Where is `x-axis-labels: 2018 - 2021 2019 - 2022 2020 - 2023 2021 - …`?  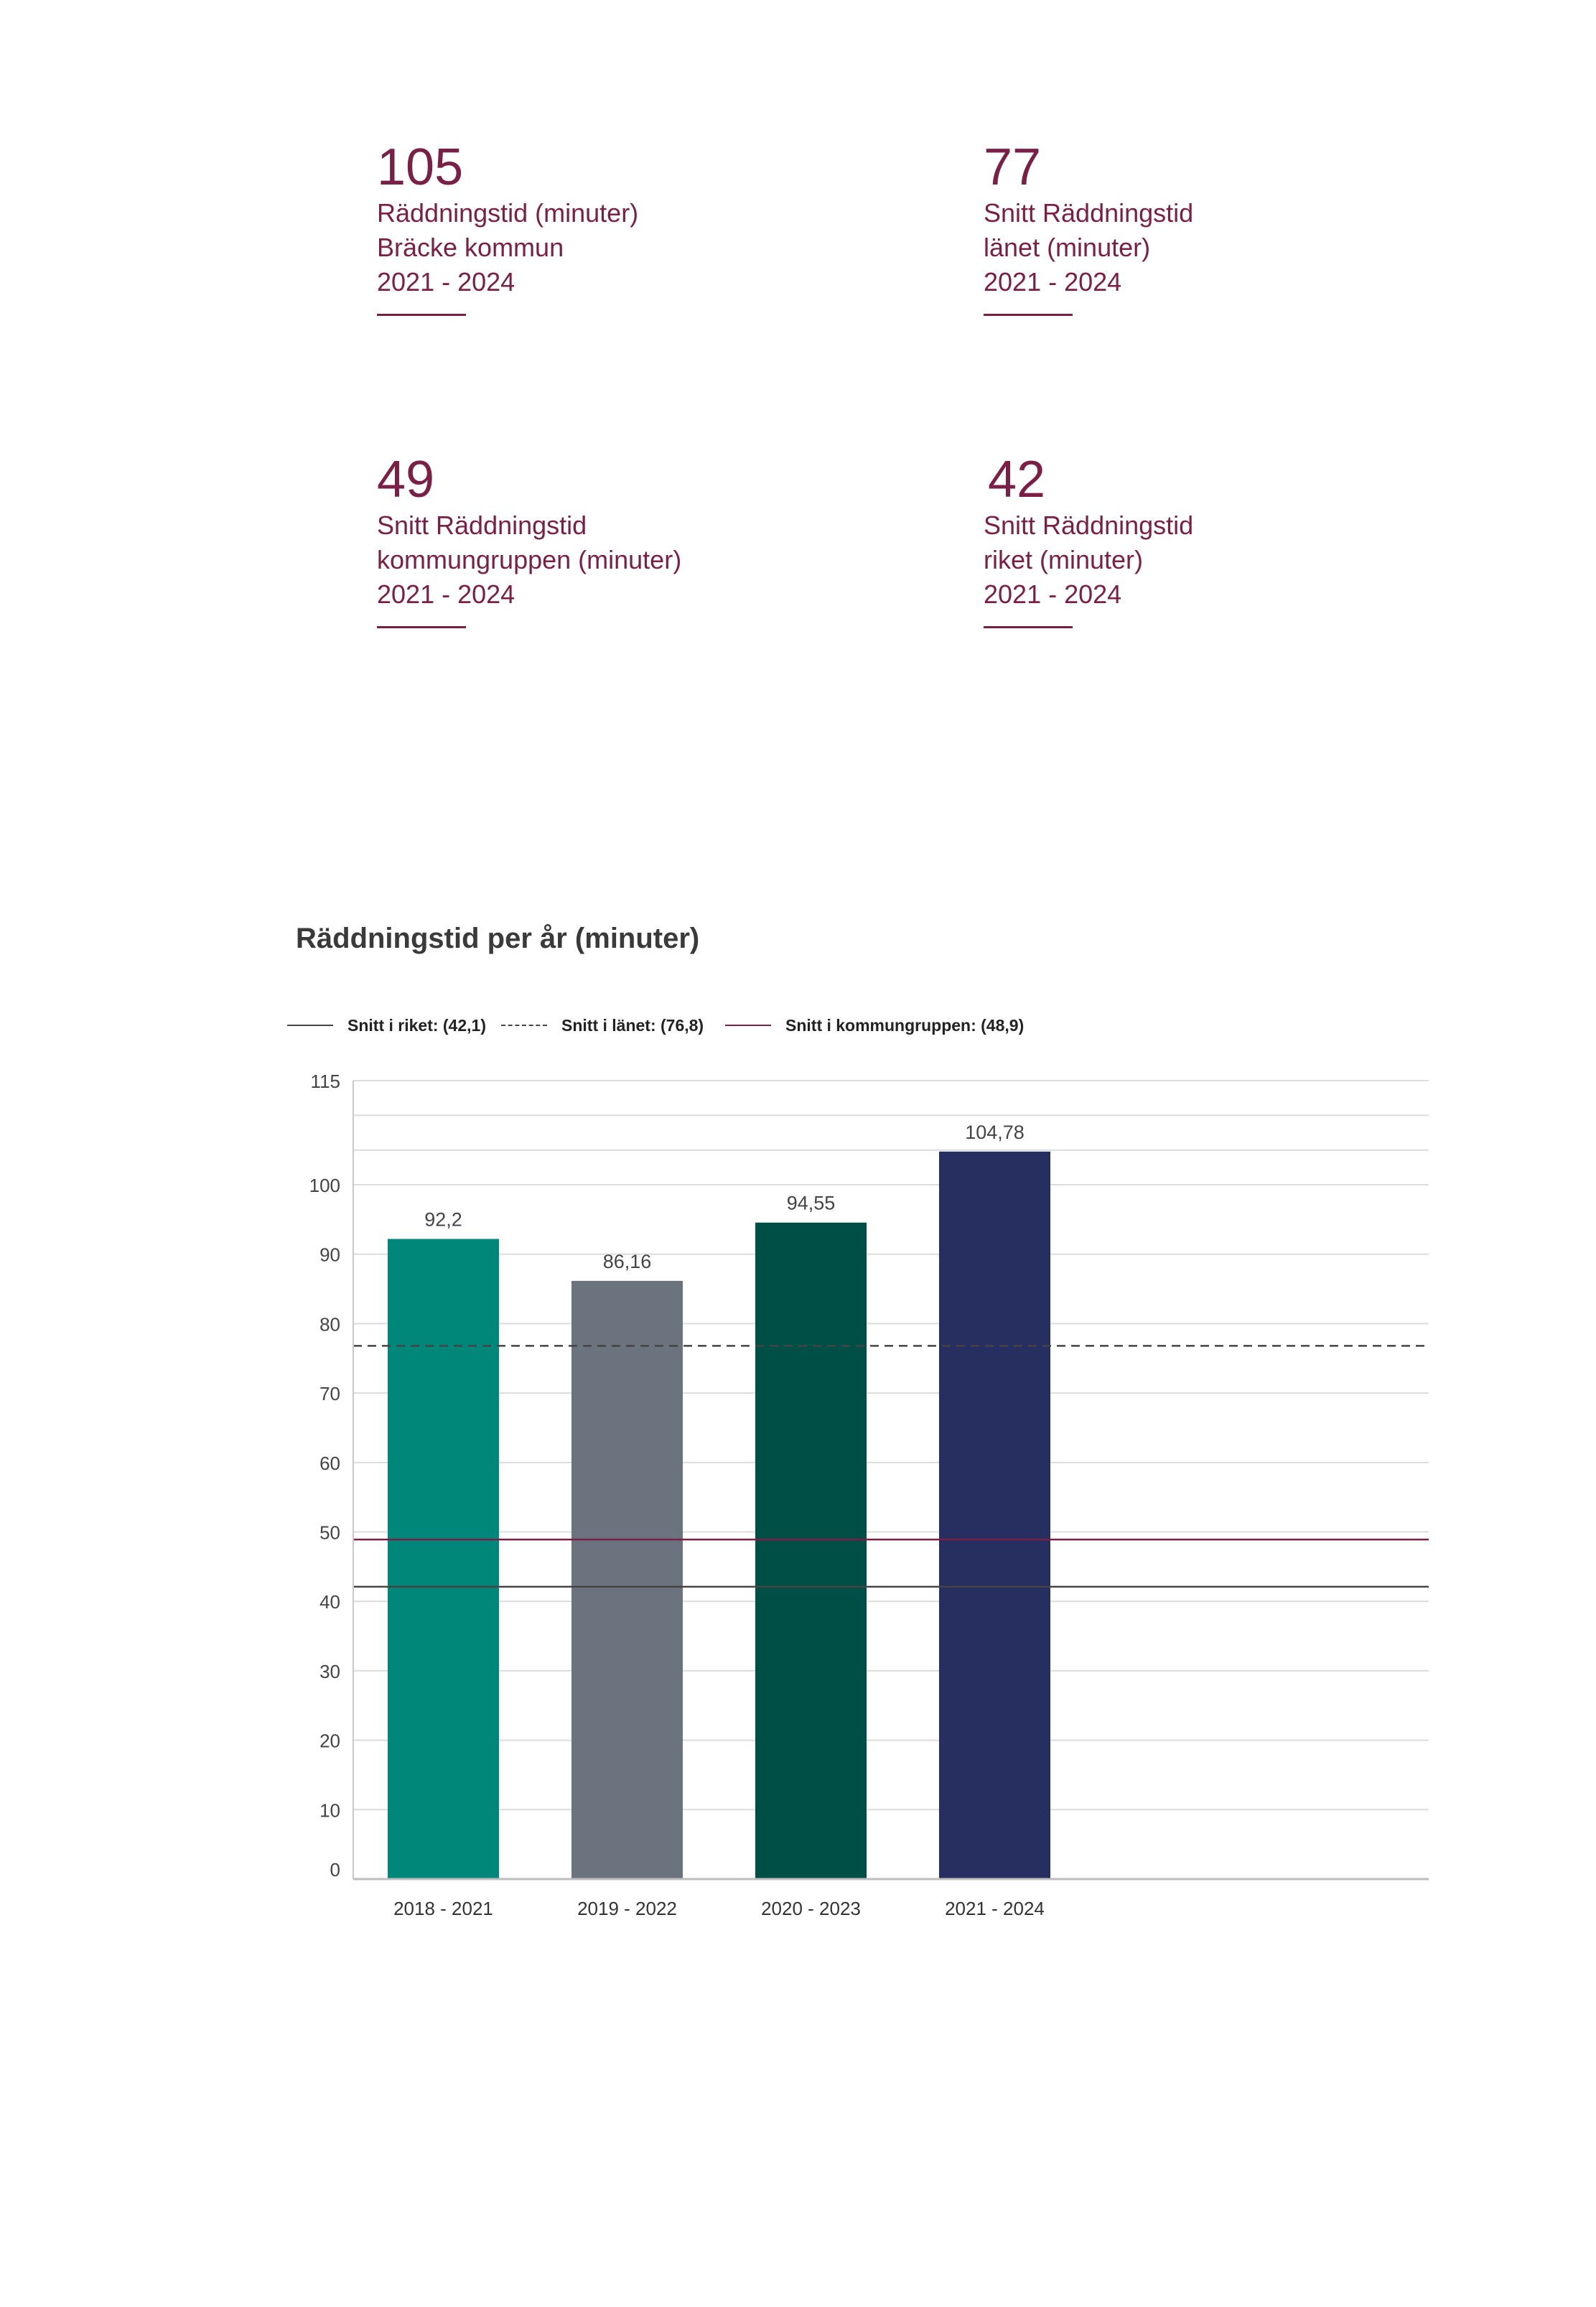
x-axis-labels: 2018 - 2021 2019 - 2022 2020 - 2023 2021 - … is located at coordinates (719, 1908).